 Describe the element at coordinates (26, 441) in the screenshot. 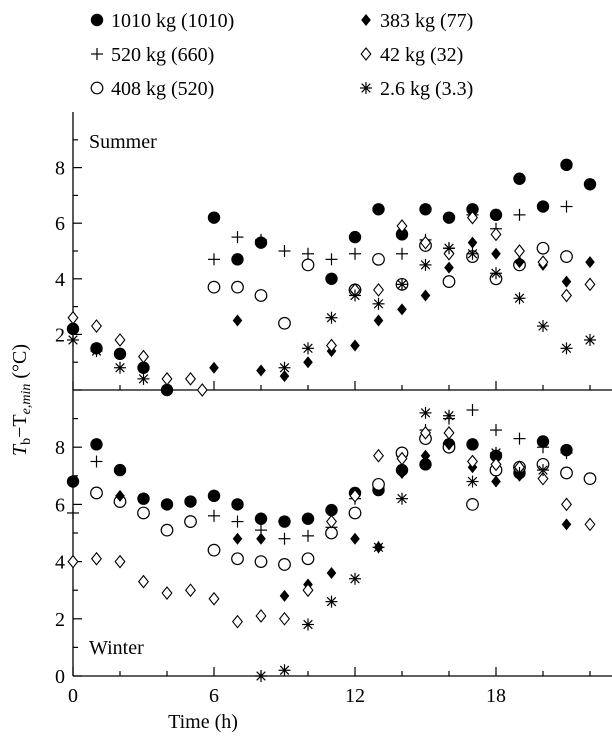

I see `y-label-sub1: b` at that location.